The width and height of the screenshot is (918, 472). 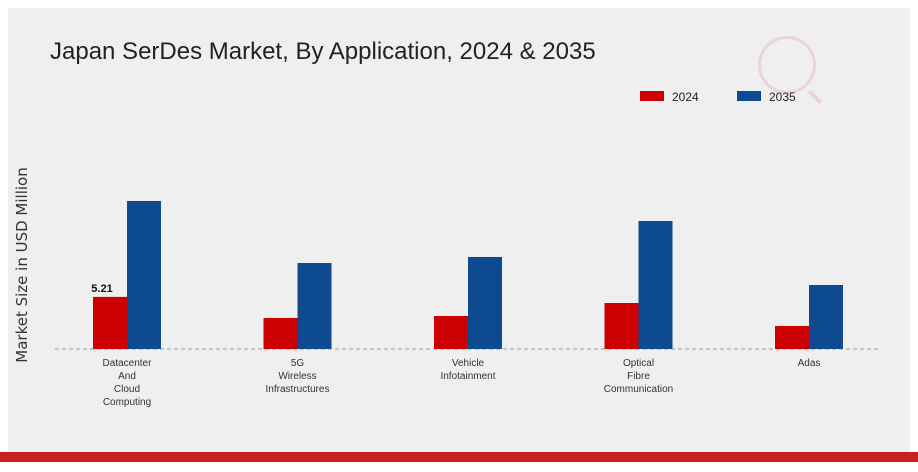 What do you see at coordinates (782, 97) in the screenshot?
I see `legend-label-2035: 2035` at bounding box center [782, 97].